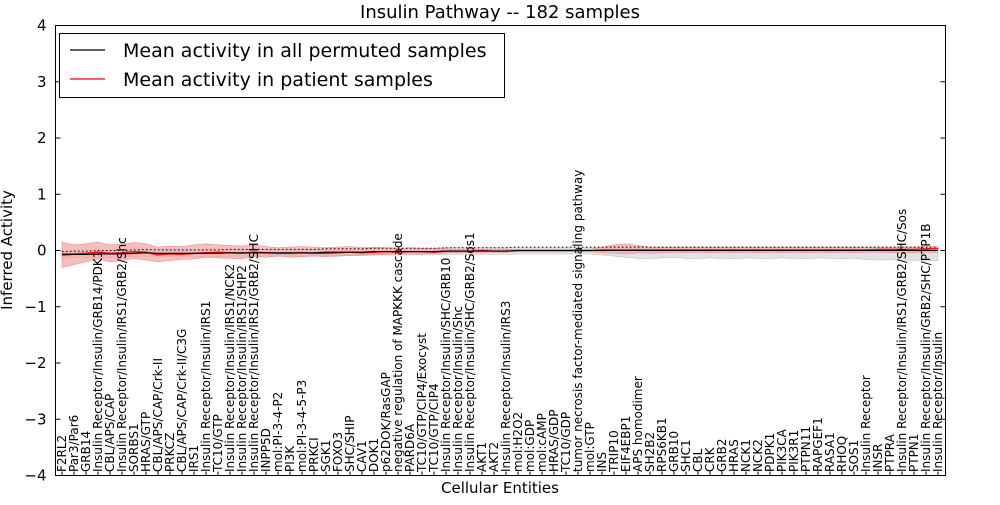  I want to click on permuted-mean-line, so click(499, 252).